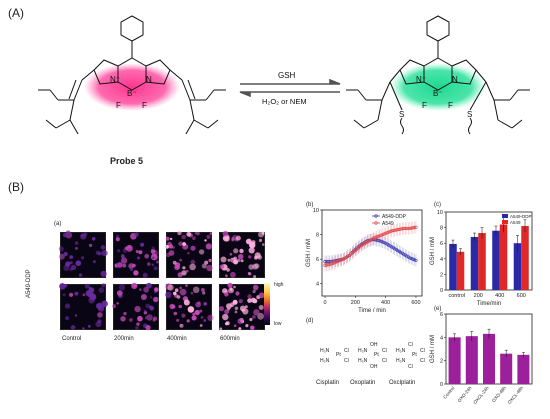 The width and height of the screenshot is (550, 419). What do you see at coordinates (127, 161) in the screenshot?
I see `probe-label: Probe 5` at bounding box center [127, 161].